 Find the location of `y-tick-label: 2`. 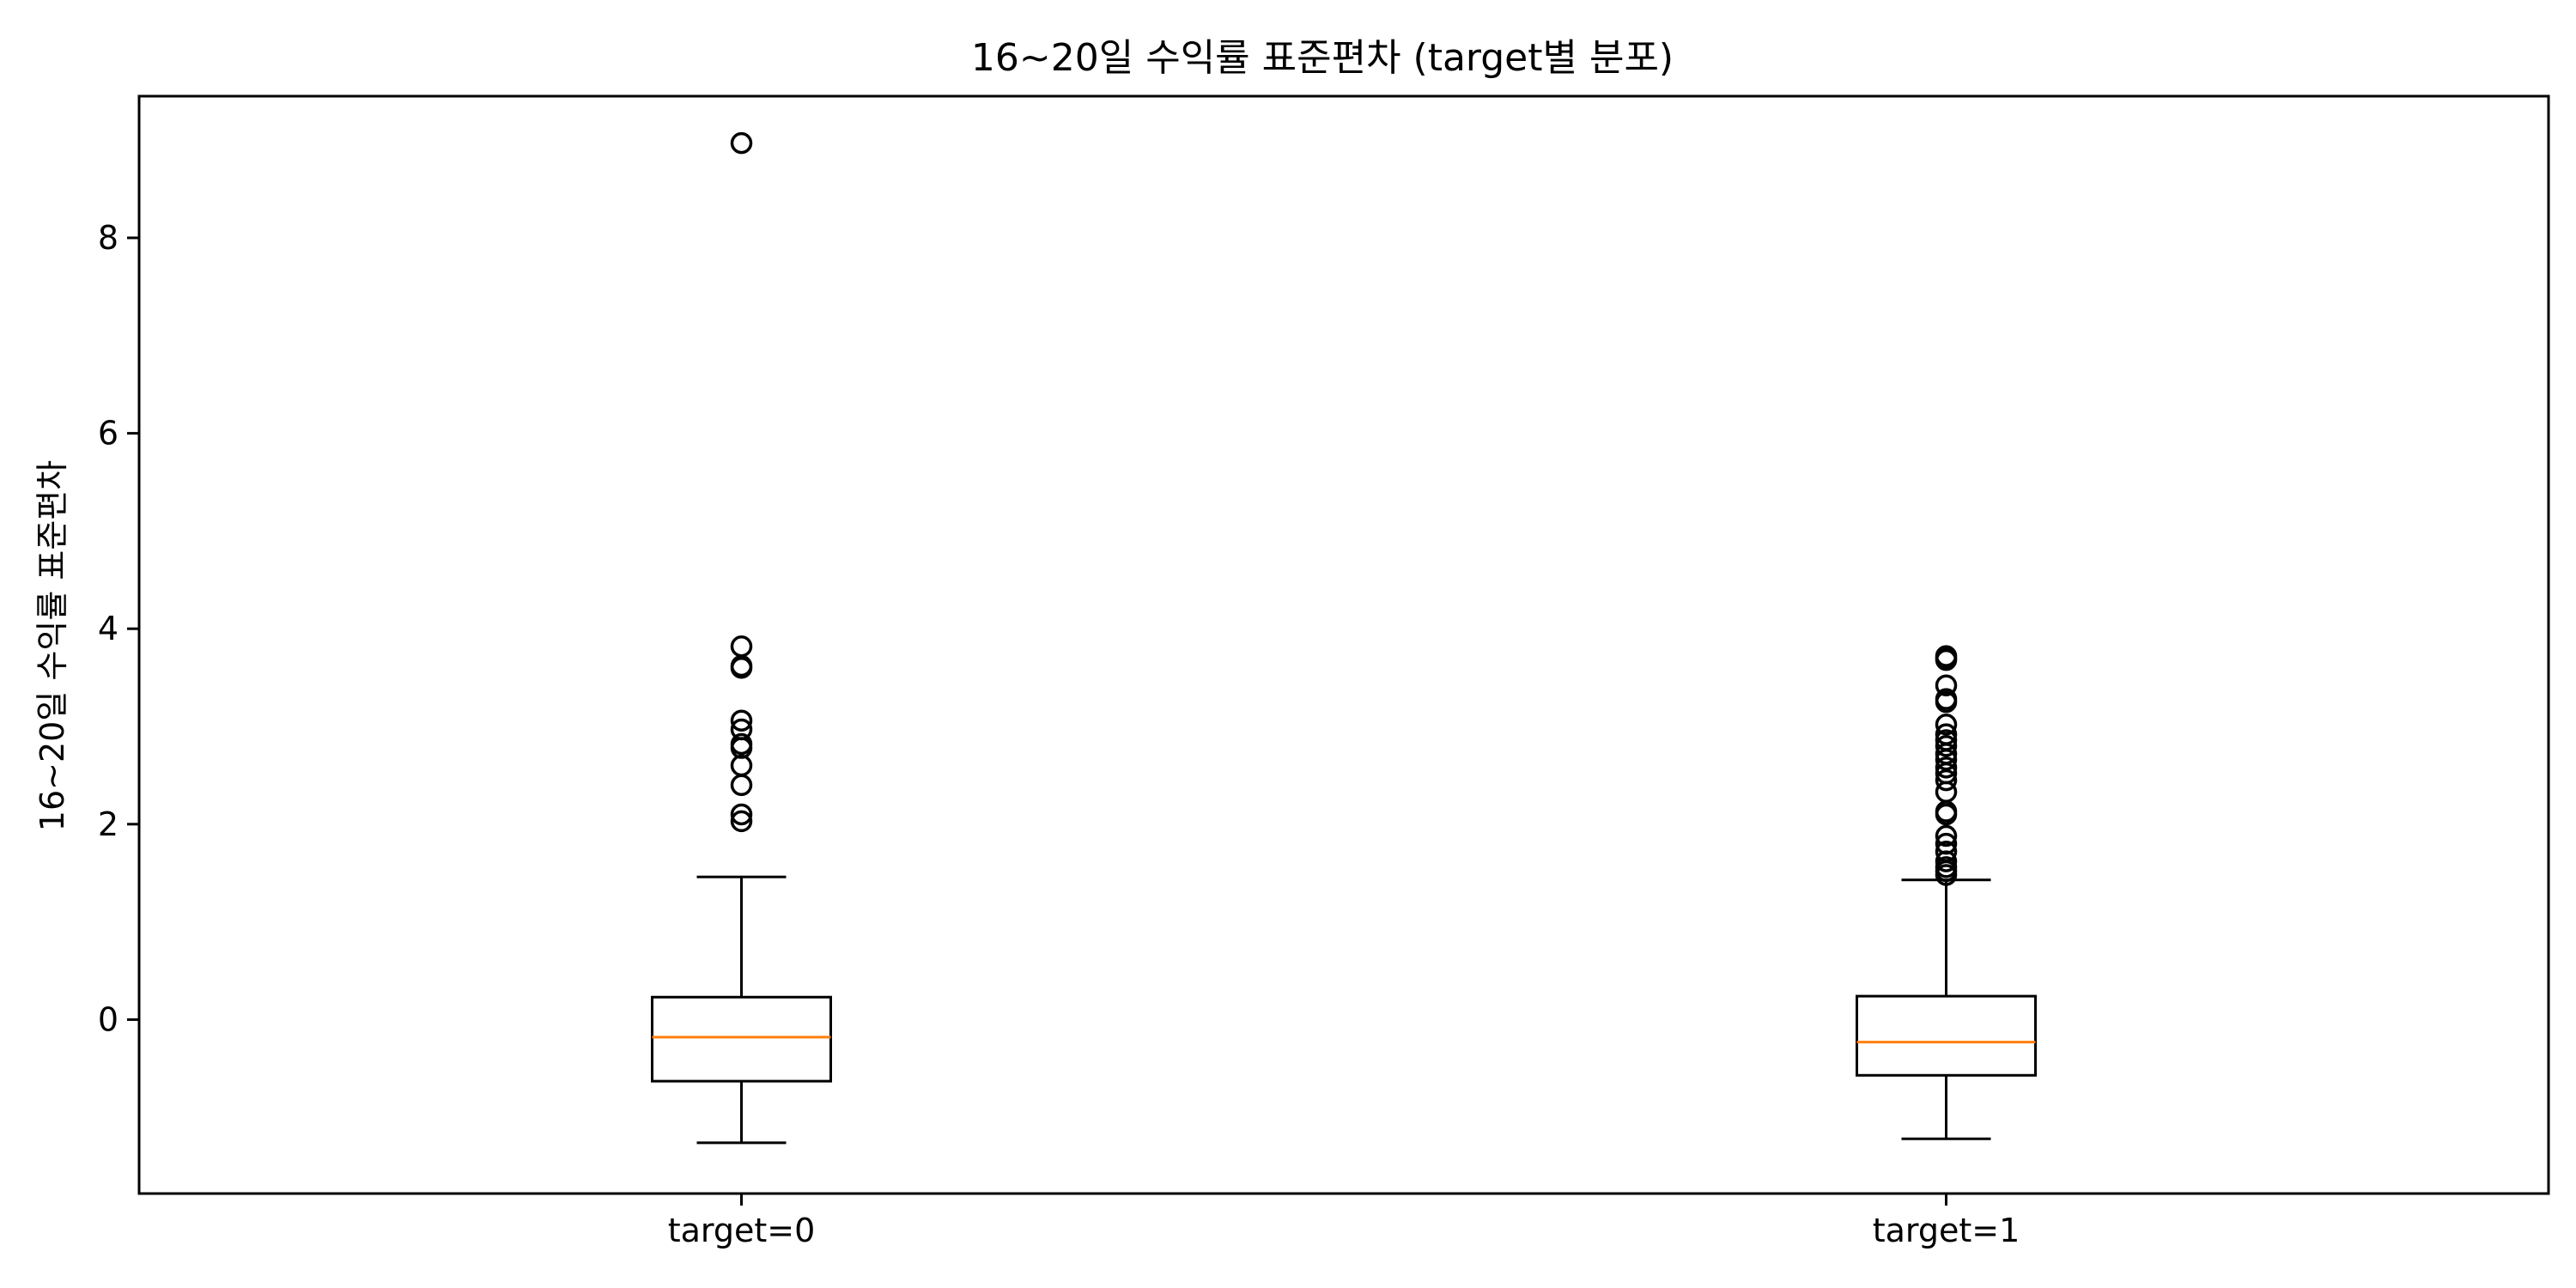

y-tick-label: 2 is located at coordinates (108, 824).